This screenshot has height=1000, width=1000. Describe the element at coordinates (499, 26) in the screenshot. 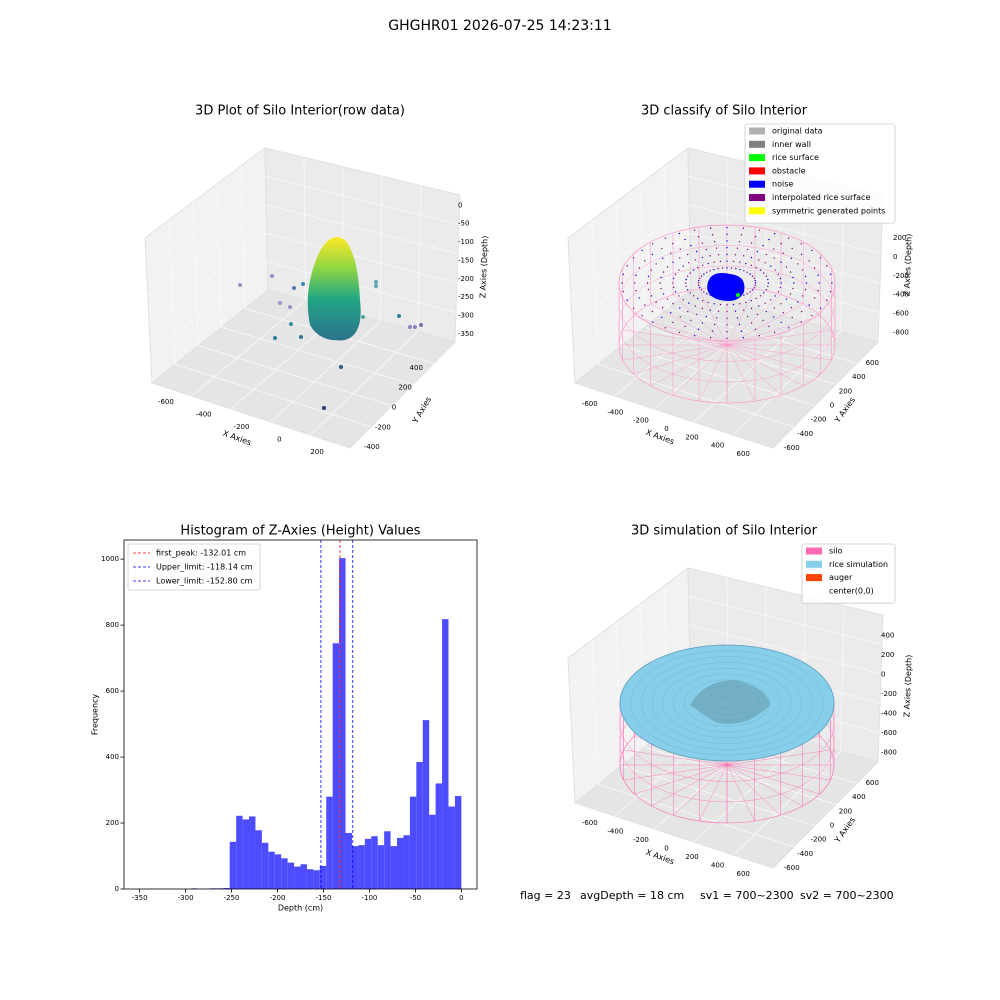

I see `figure-title: GHGHR01 2026-07-25 14:23:11` at that location.